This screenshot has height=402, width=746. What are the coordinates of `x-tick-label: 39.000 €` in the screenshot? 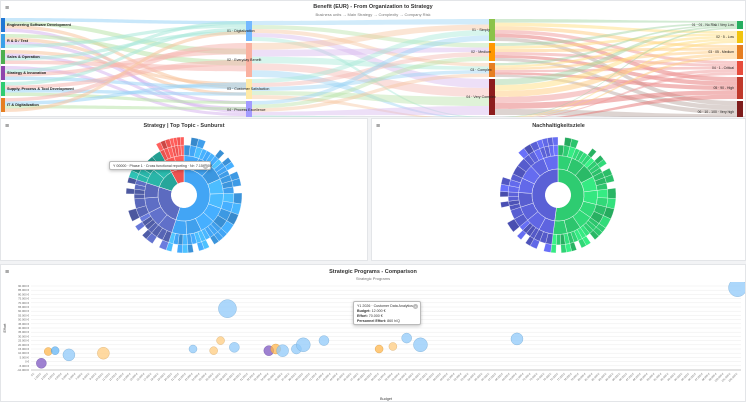 It's located at (299, 376).